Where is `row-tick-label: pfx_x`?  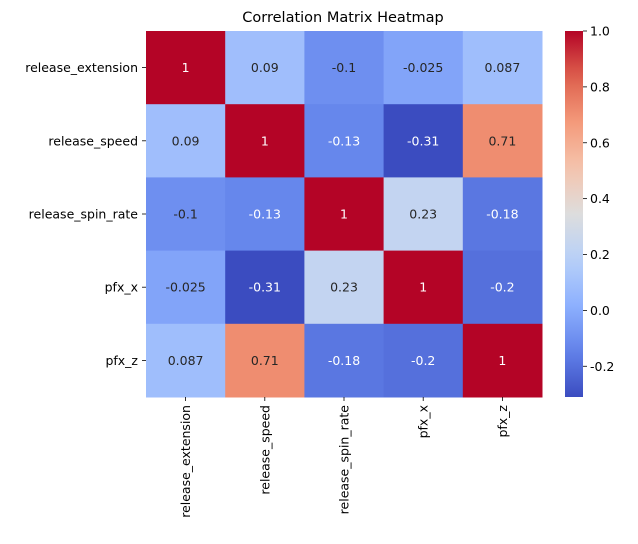
row-tick-label: pfx_x is located at coordinates (121, 287).